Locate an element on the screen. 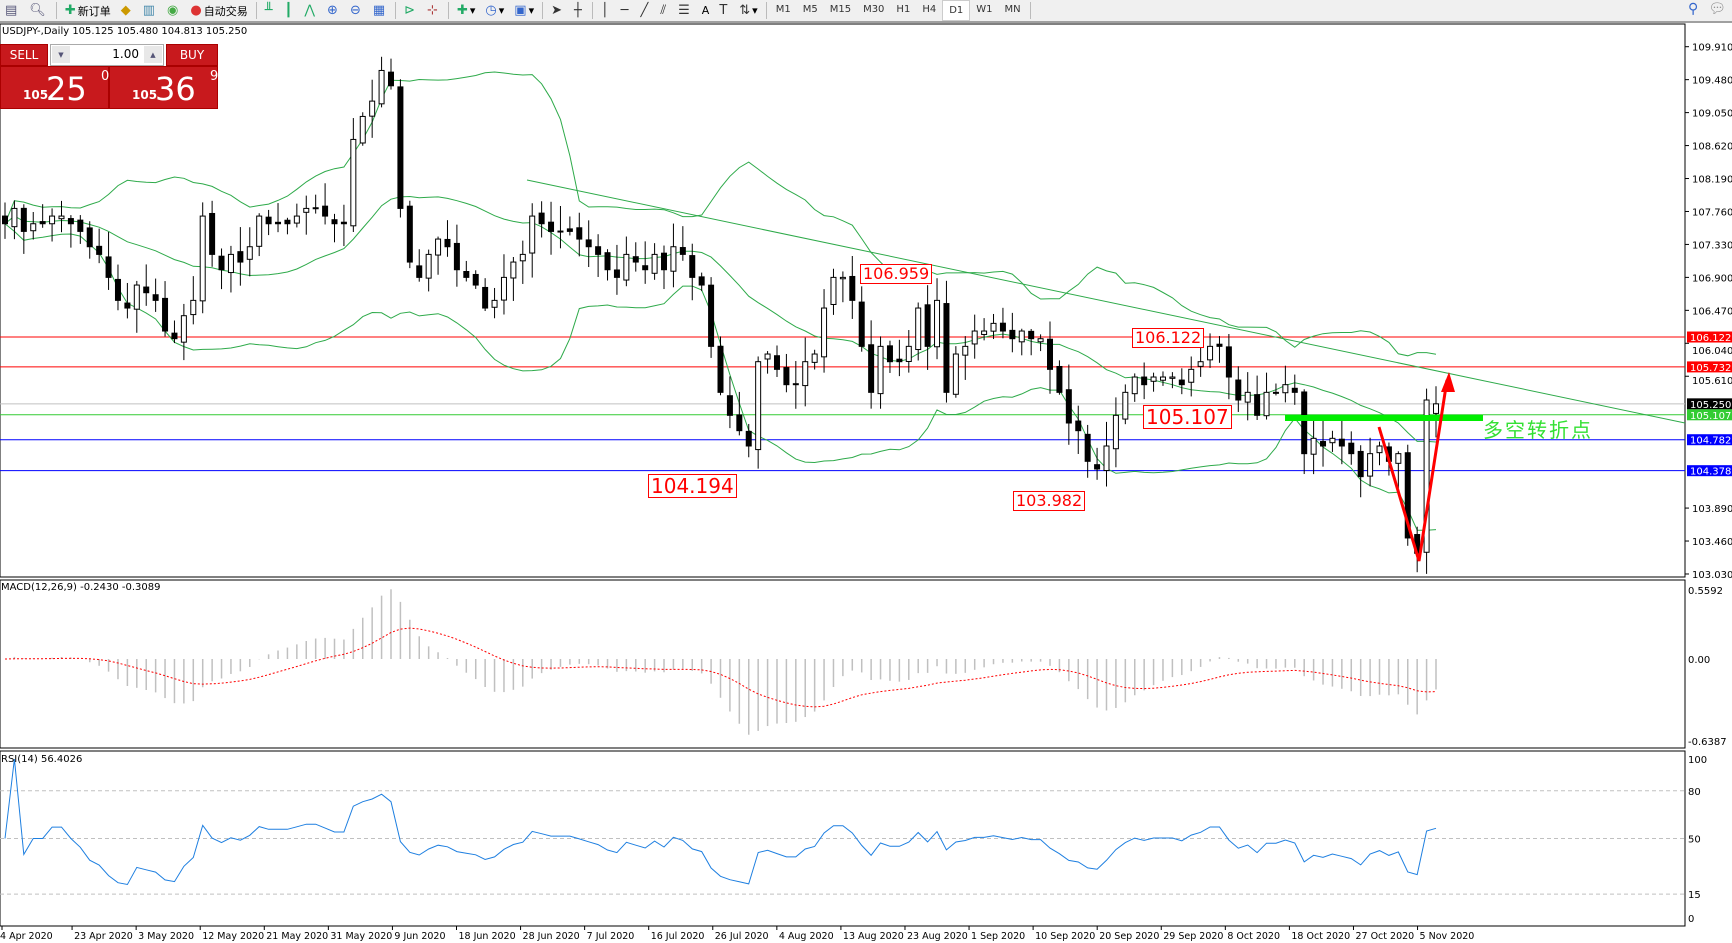 The image size is (1732, 943). trendline-button: ╱ is located at coordinates (645, 10).